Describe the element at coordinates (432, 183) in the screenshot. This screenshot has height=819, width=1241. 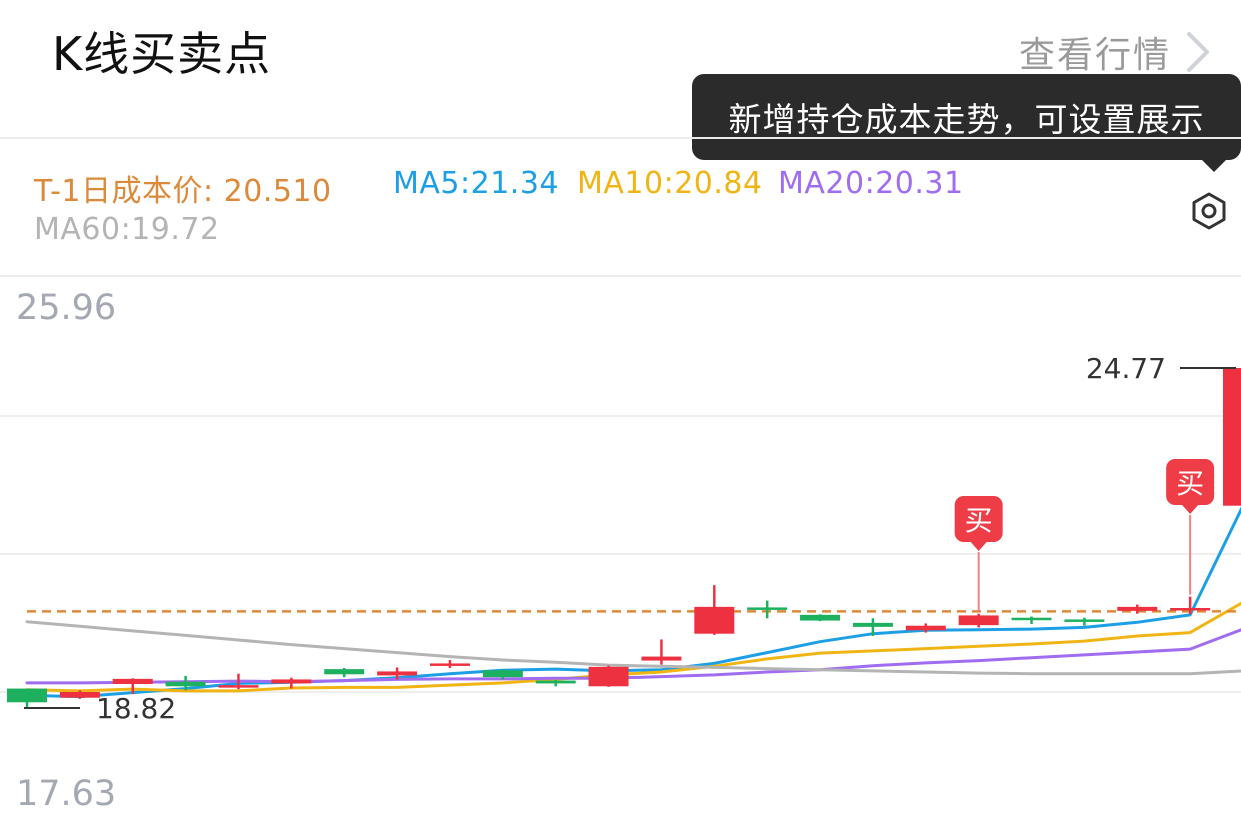
I see `legend-ma5-label: MA5:` at that location.